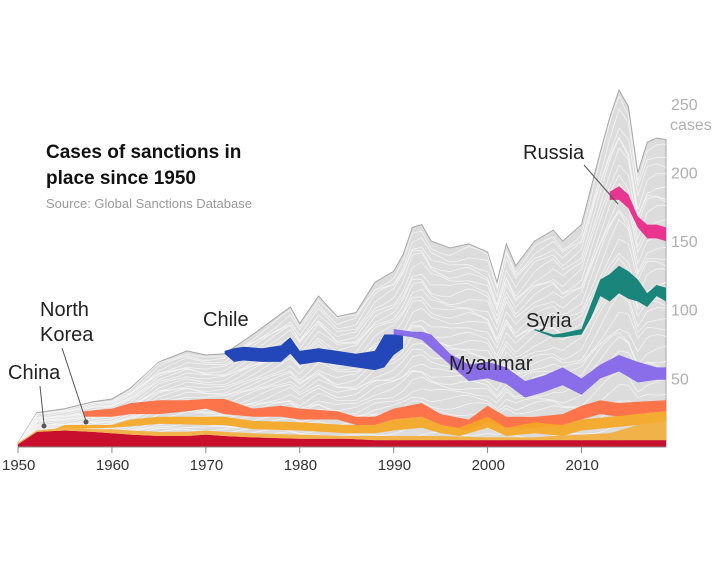  What do you see at coordinates (680, 379) in the screenshot?
I see `y-tick-label: 50` at bounding box center [680, 379].